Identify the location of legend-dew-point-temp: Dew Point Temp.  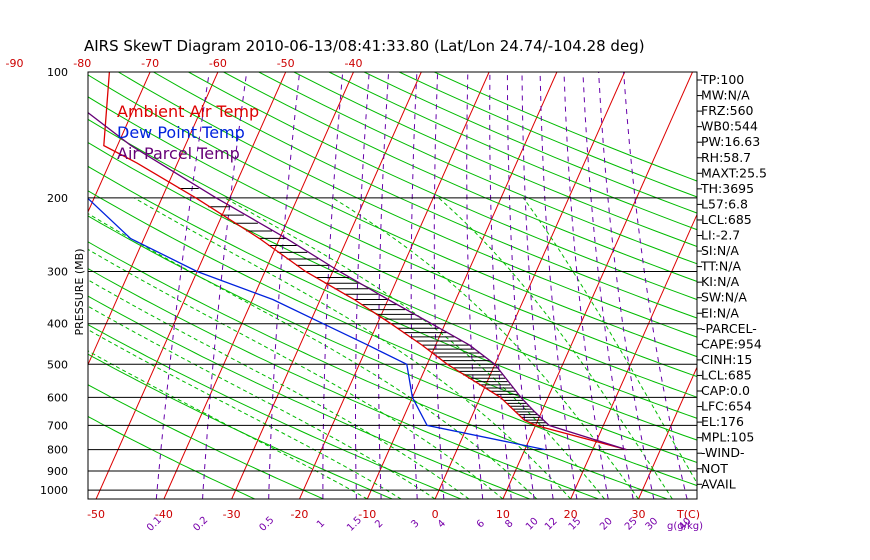
(181, 132).